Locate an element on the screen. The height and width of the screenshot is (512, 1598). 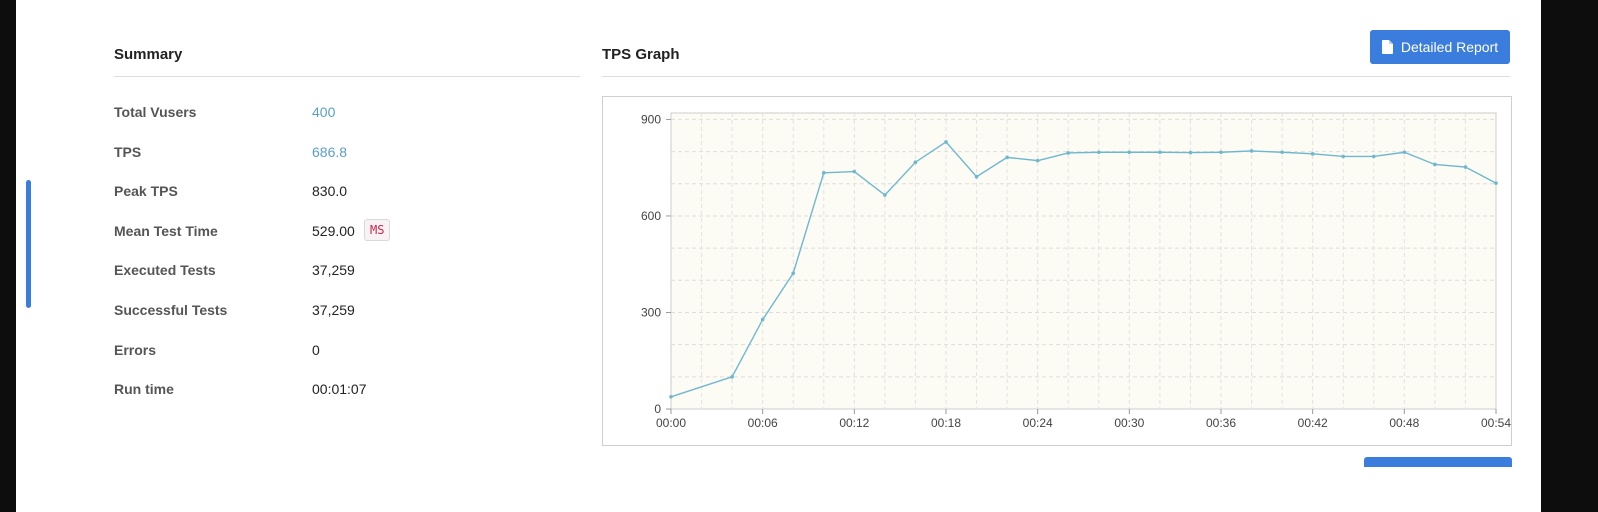
summary-title: Summary is located at coordinates (148, 54).